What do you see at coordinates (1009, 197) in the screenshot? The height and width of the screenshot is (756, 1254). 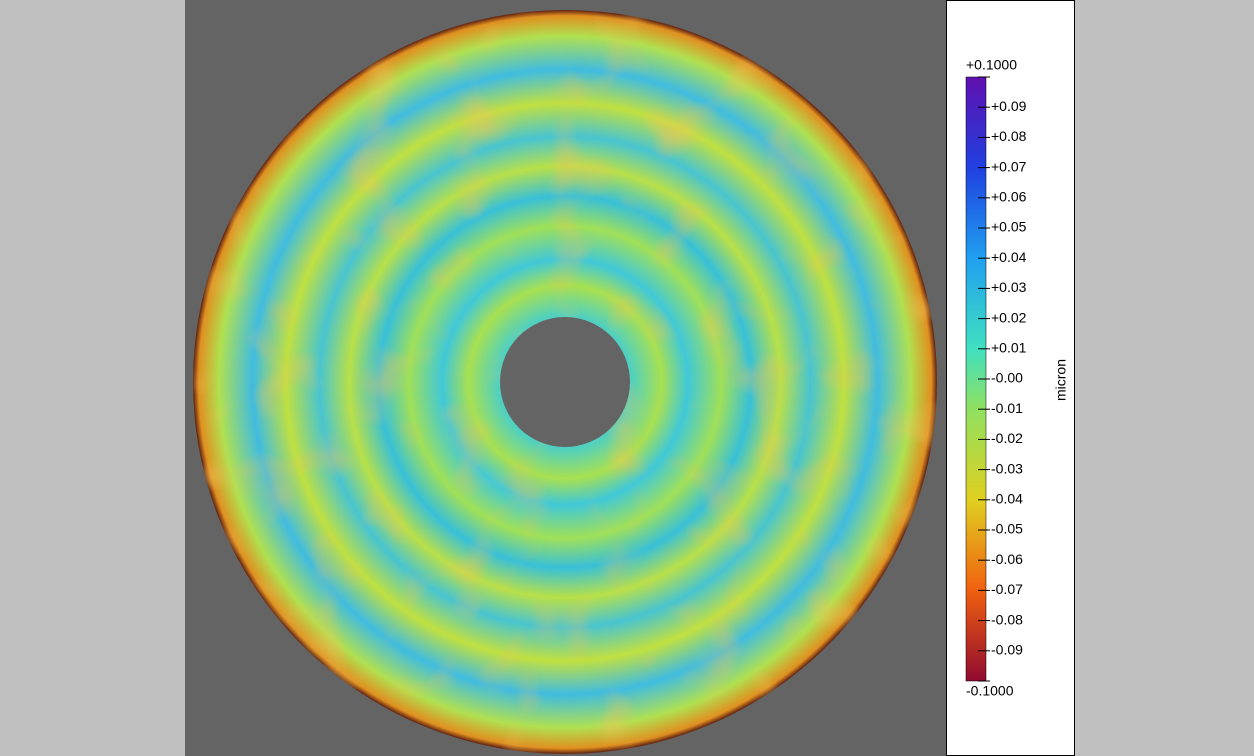 I see `tick-label: +0.06` at bounding box center [1009, 197].